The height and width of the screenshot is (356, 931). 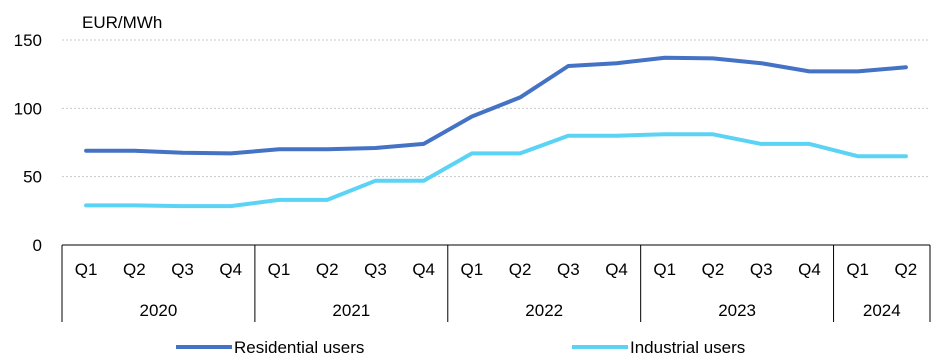 What do you see at coordinates (568, 269) in the screenshot?
I see `x-tick-label-10: Q3` at bounding box center [568, 269].